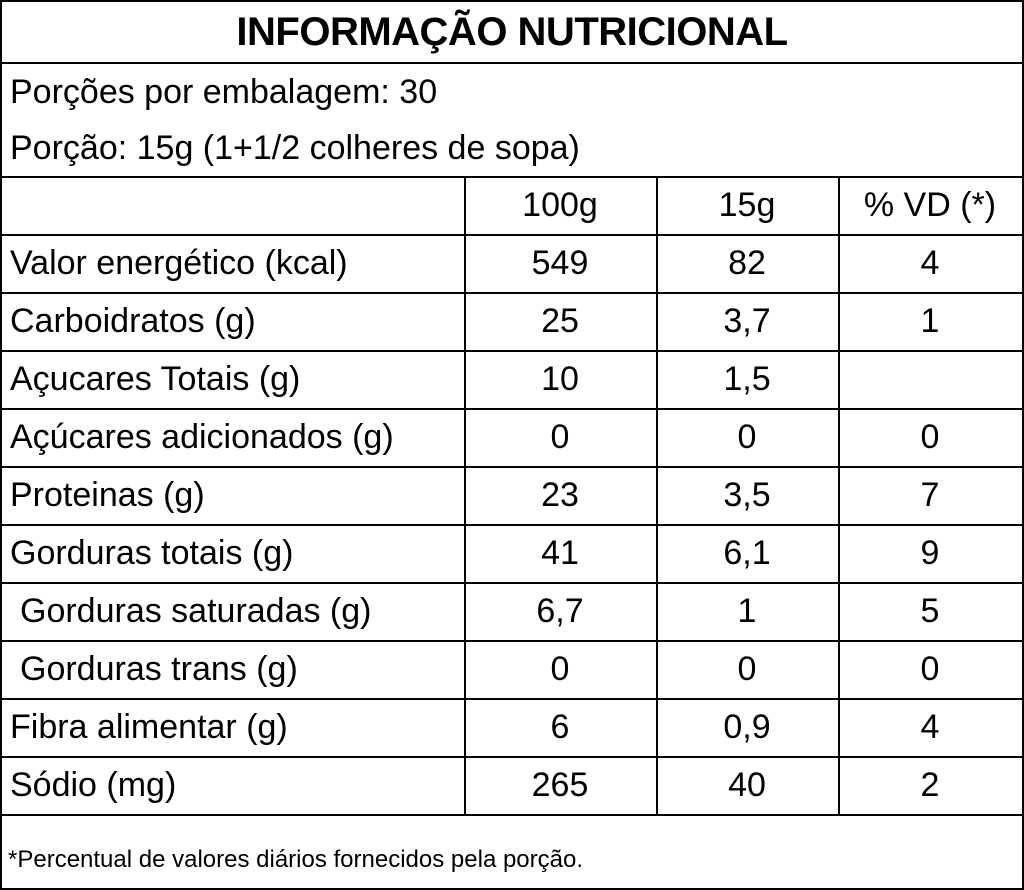 Image resolution: width=1024 pixels, height=890 pixels. What do you see at coordinates (930, 379) in the screenshot?
I see `value-daily-percent` at bounding box center [930, 379].